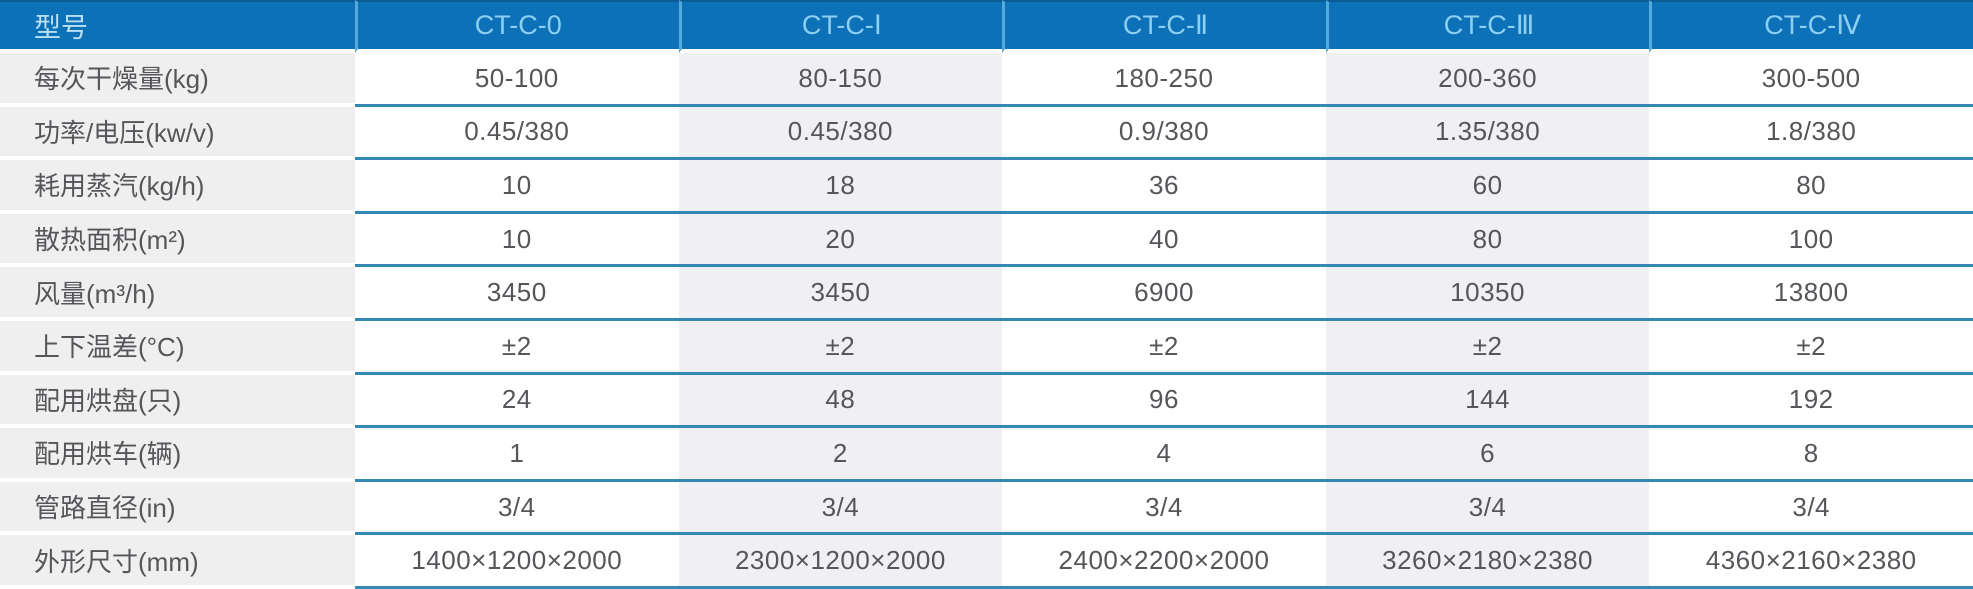 The height and width of the screenshot is (589, 1973). I want to click on spec-value-cell: 80-150, so click(840, 80).